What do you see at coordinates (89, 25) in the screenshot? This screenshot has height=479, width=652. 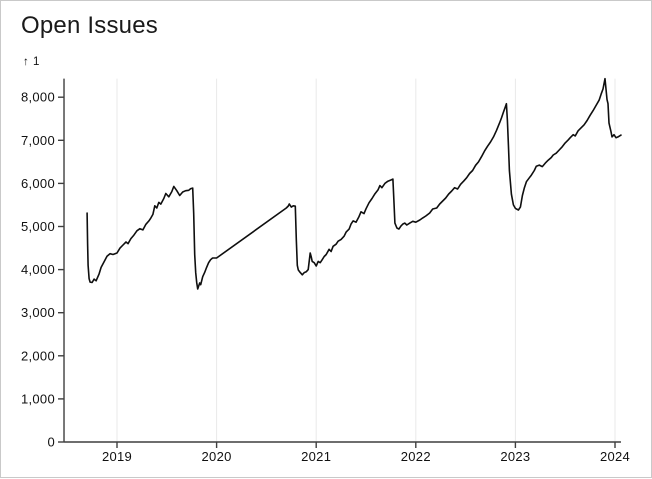 I see `chart-title: Open Issues` at bounding box center [89, 25].